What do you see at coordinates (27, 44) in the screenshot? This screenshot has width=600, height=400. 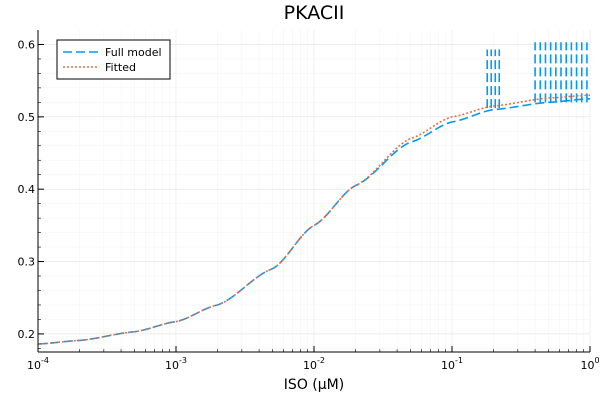 I see `y-tick-label: 0.6` at bounding box center [27, 44].